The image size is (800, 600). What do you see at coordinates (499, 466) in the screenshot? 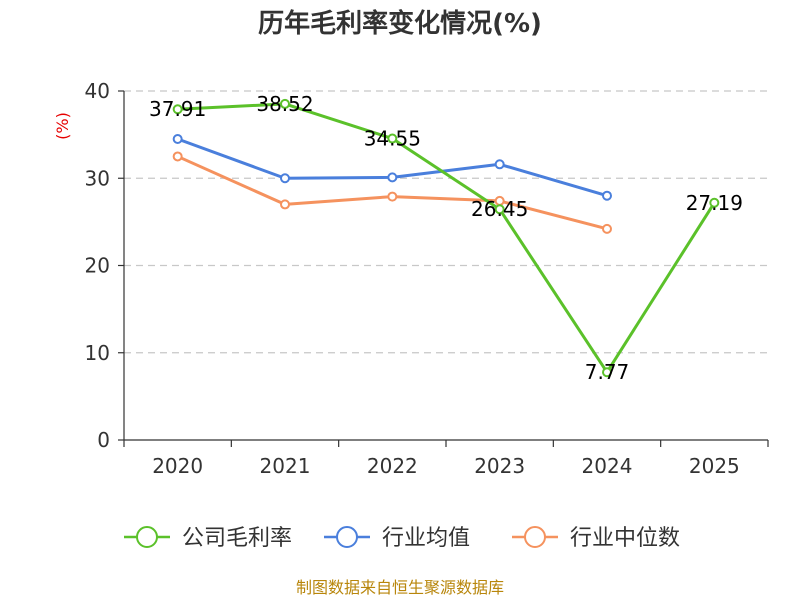
I see `x-tick-label: 2023` at bounding box center [499, 466].